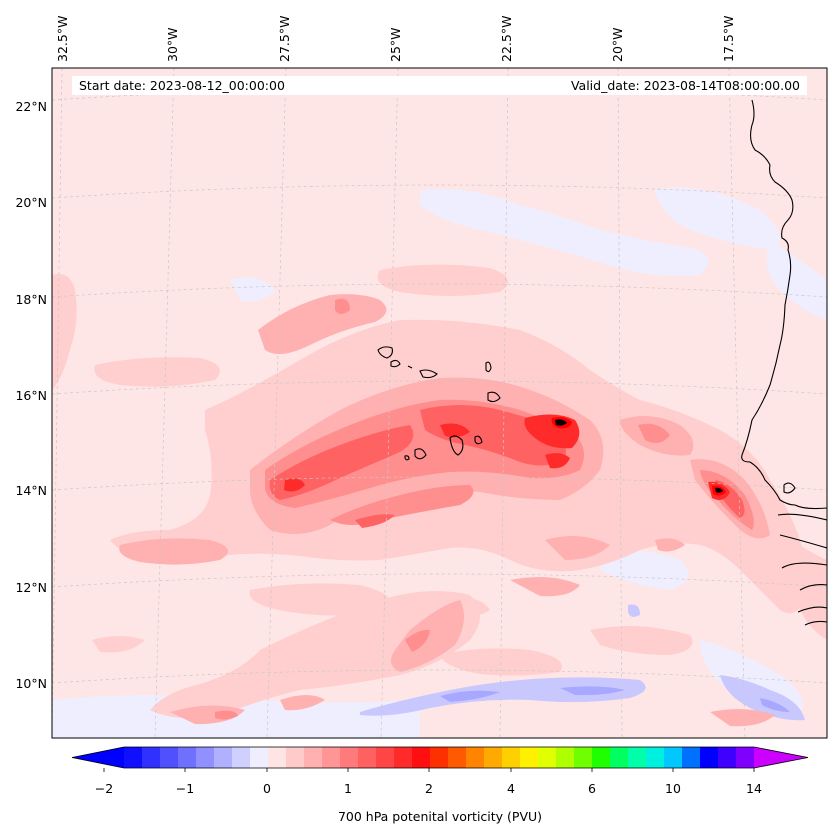 The width and height of the screenshot is (837, 836). What do you see at coordinates (31, 299) in the screenshot?
I see `lat-label-18n: 18°N` at bounding box center [31, 299].